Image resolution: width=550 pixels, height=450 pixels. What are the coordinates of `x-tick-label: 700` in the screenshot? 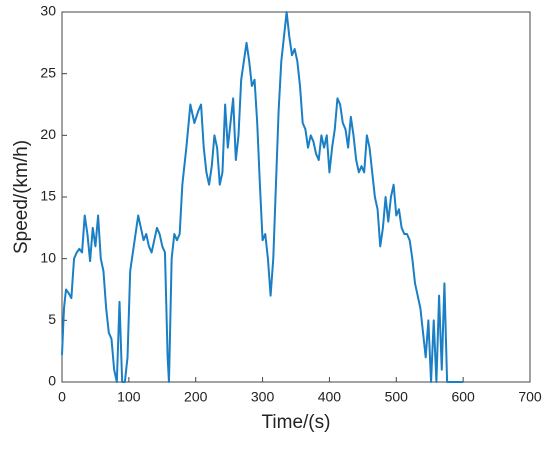 It's located at (530, 397).